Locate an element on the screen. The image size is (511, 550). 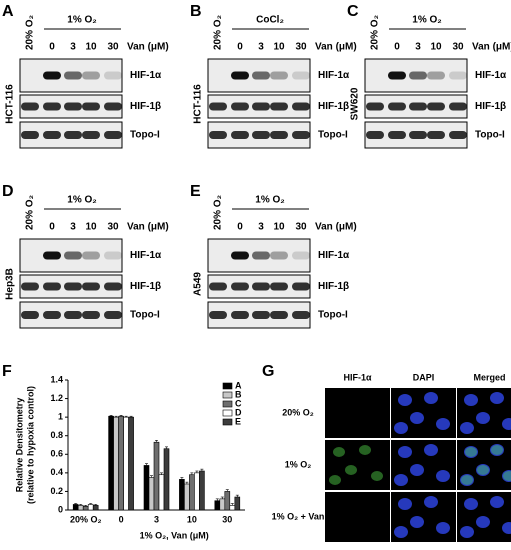
treatment-label: 1% O₂ is located at coordinates (269, 200).